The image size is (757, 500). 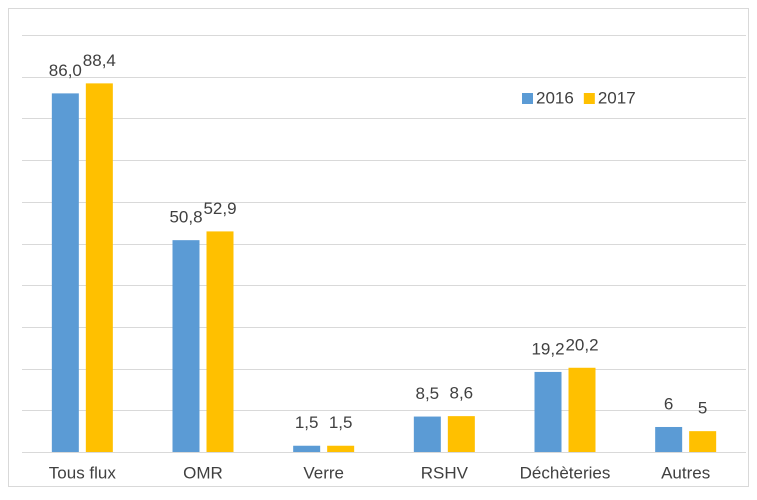 What do you see at coordinates (555, 97) in the screenshot?
I see `legend-label: 2016` at bounding box center [555, 97].